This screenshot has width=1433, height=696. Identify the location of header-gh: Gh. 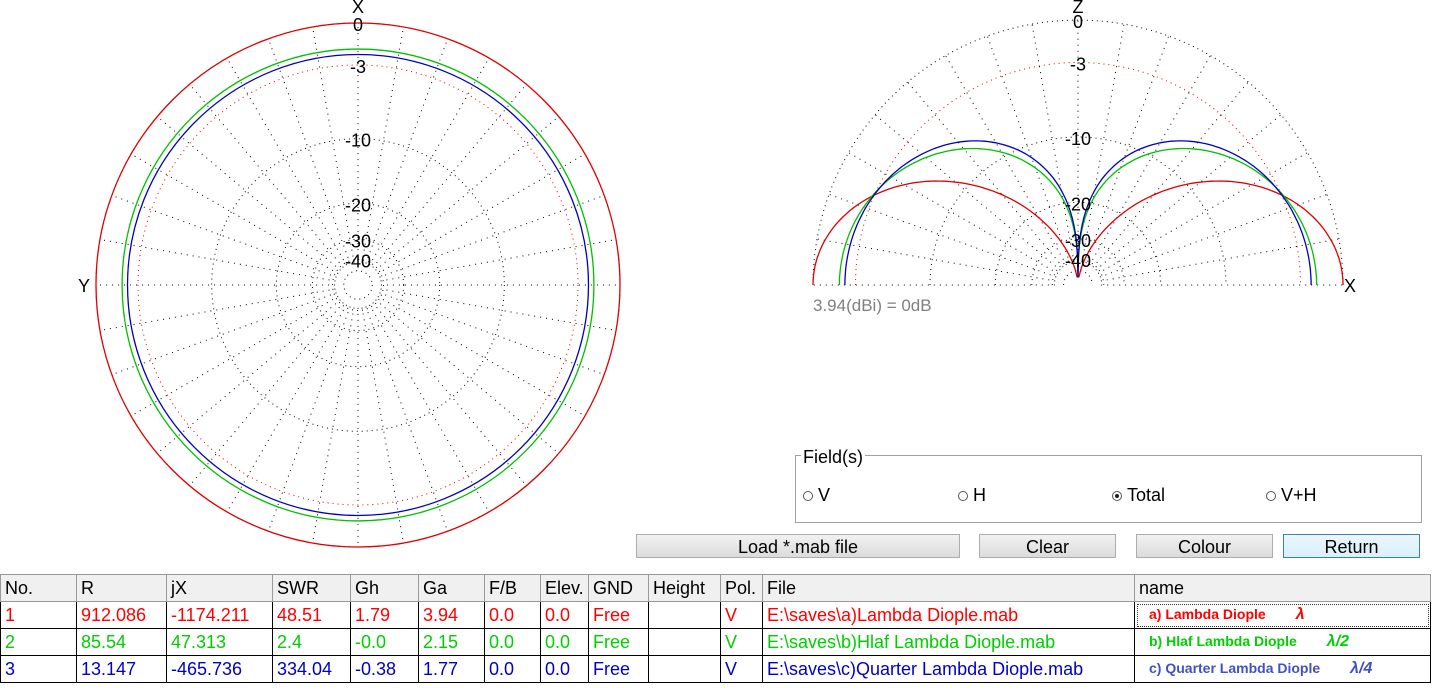
(384, 588).